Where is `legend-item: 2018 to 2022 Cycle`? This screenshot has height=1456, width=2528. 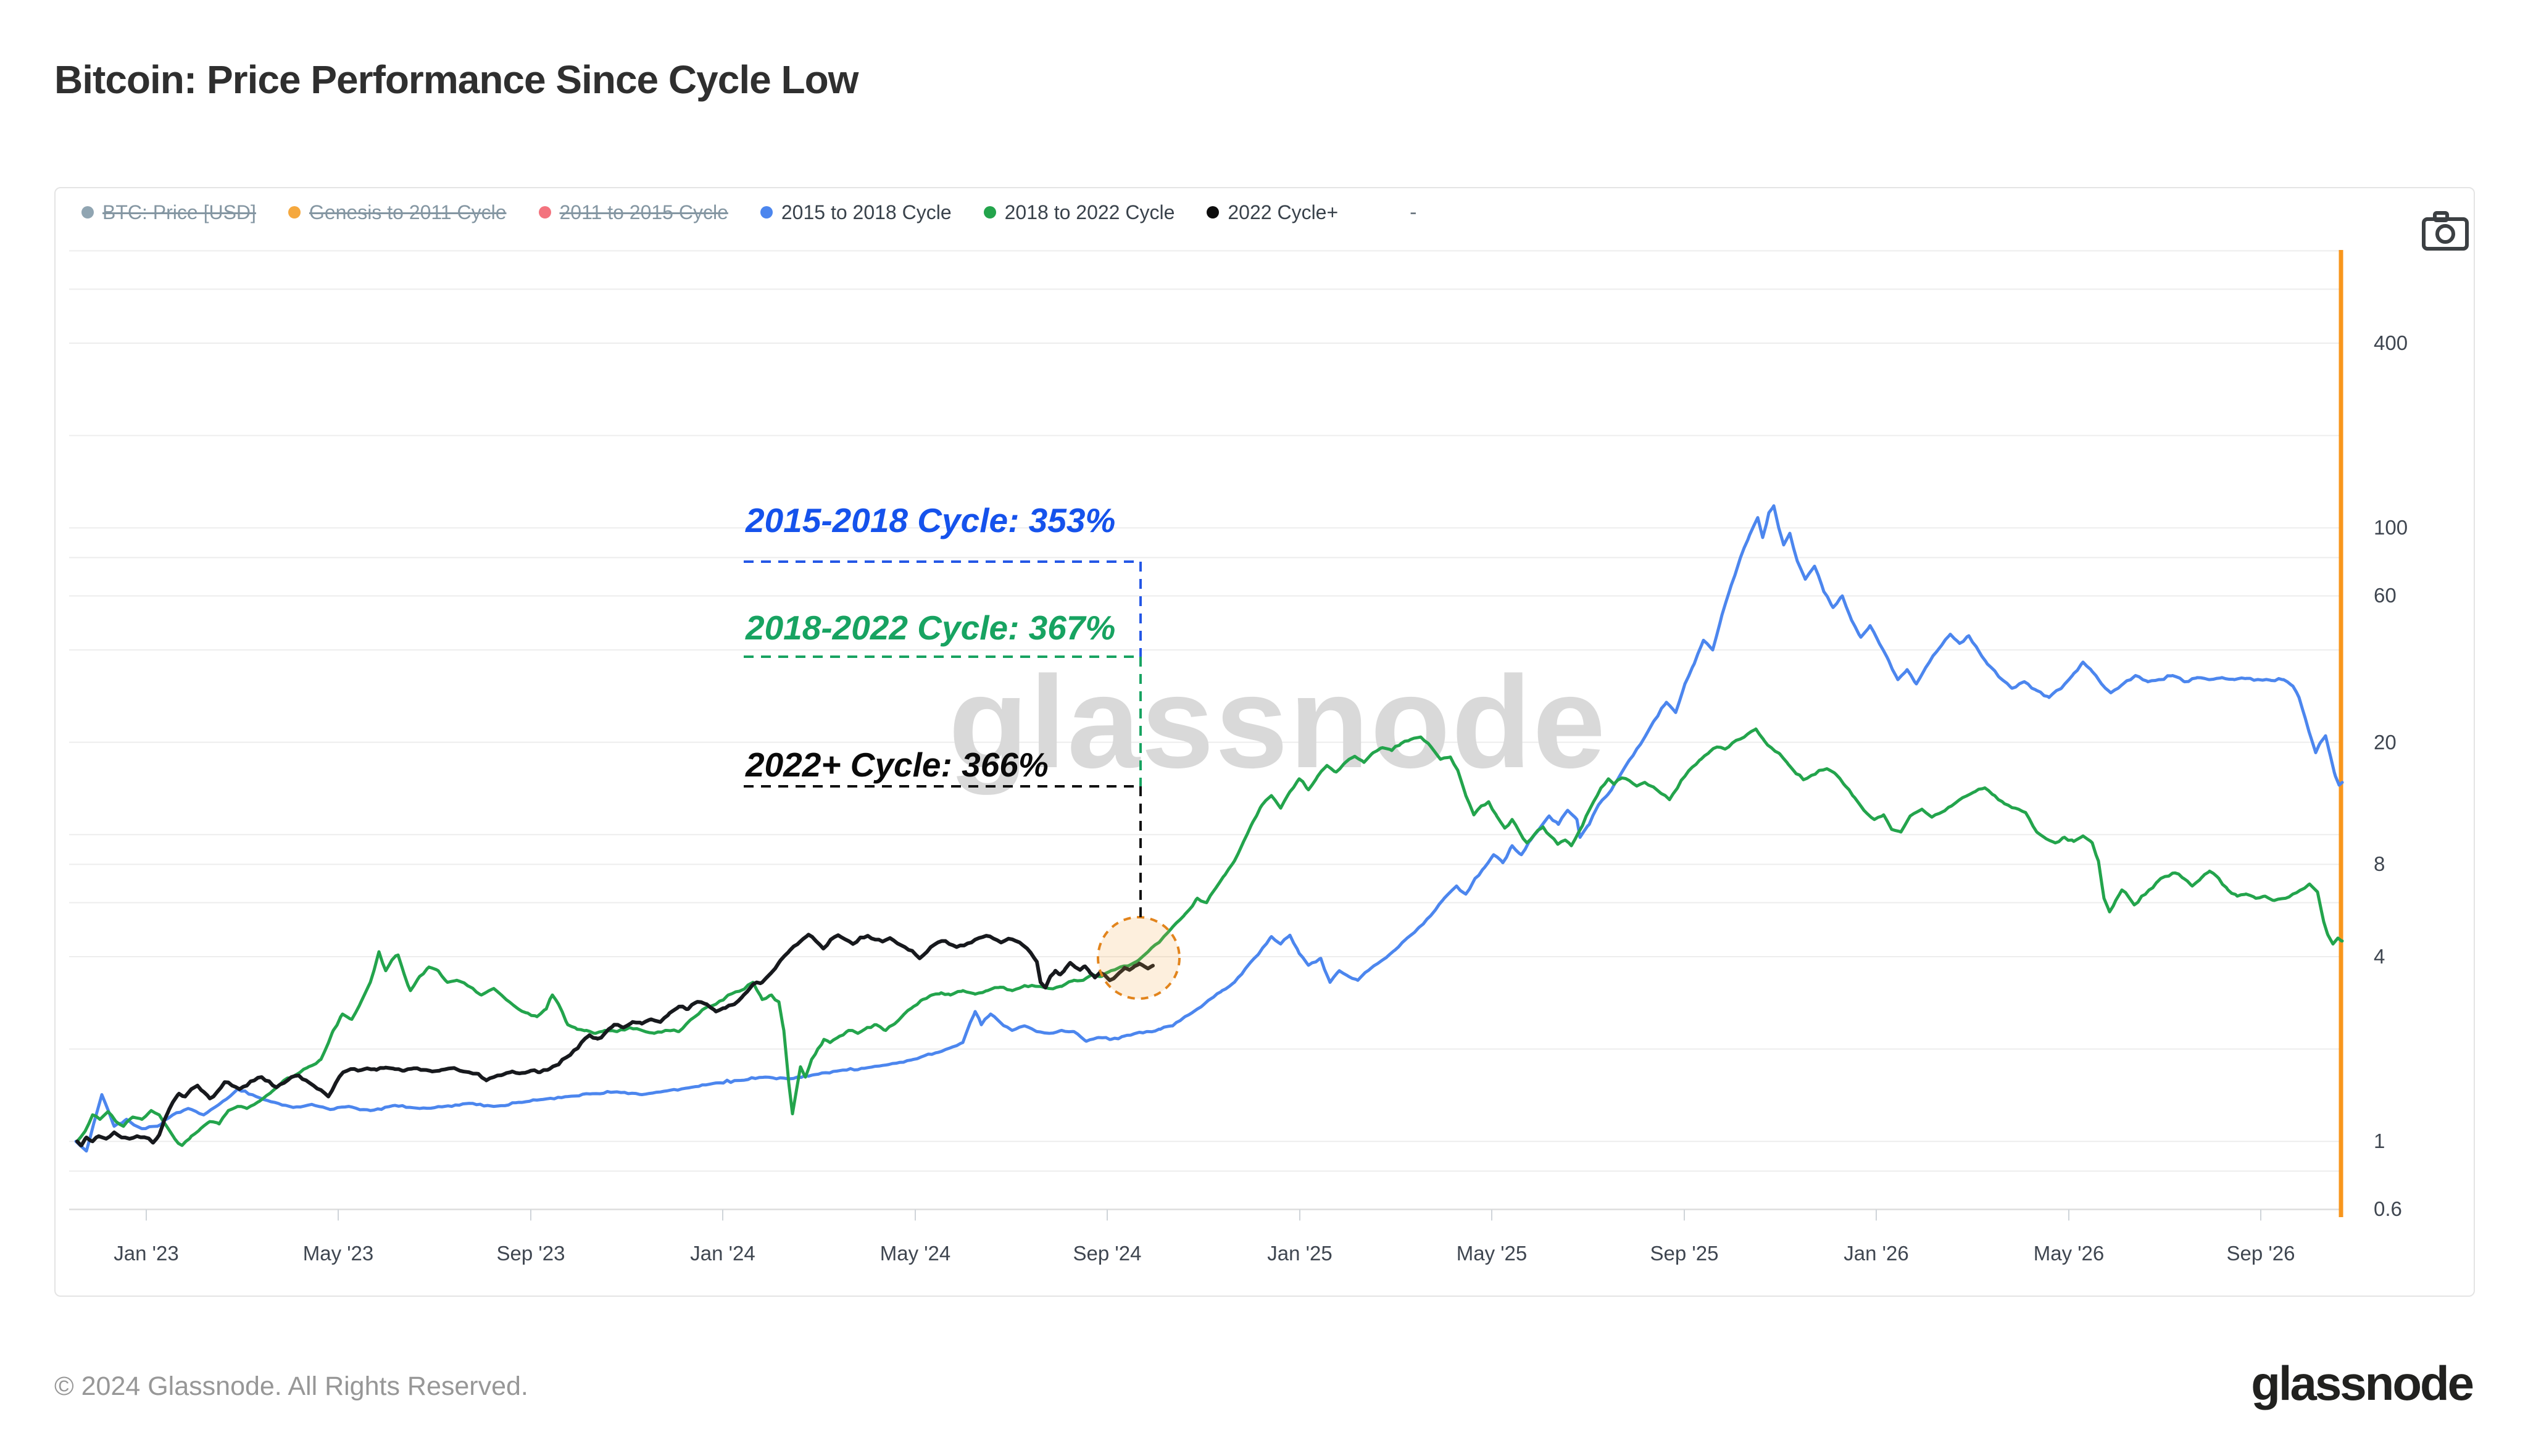 legend-item: 2018 to 2022 Cycle is located at coordinates (1079, 213).